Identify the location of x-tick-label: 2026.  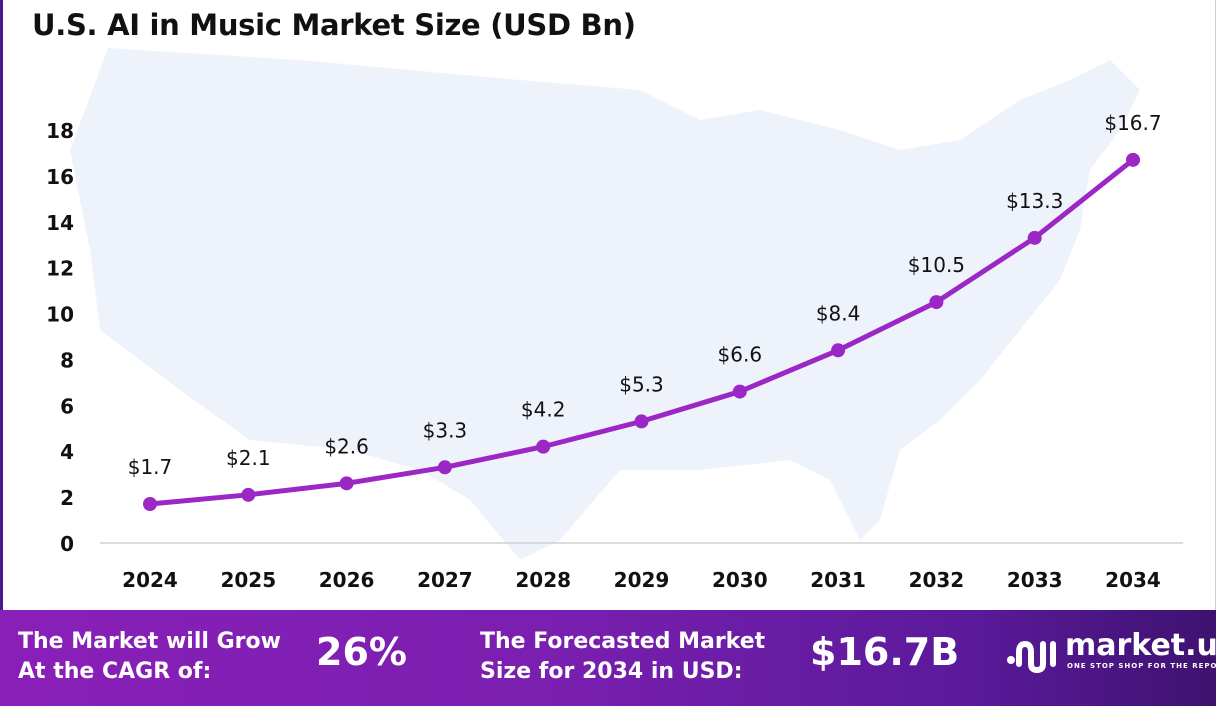
(347, 580).